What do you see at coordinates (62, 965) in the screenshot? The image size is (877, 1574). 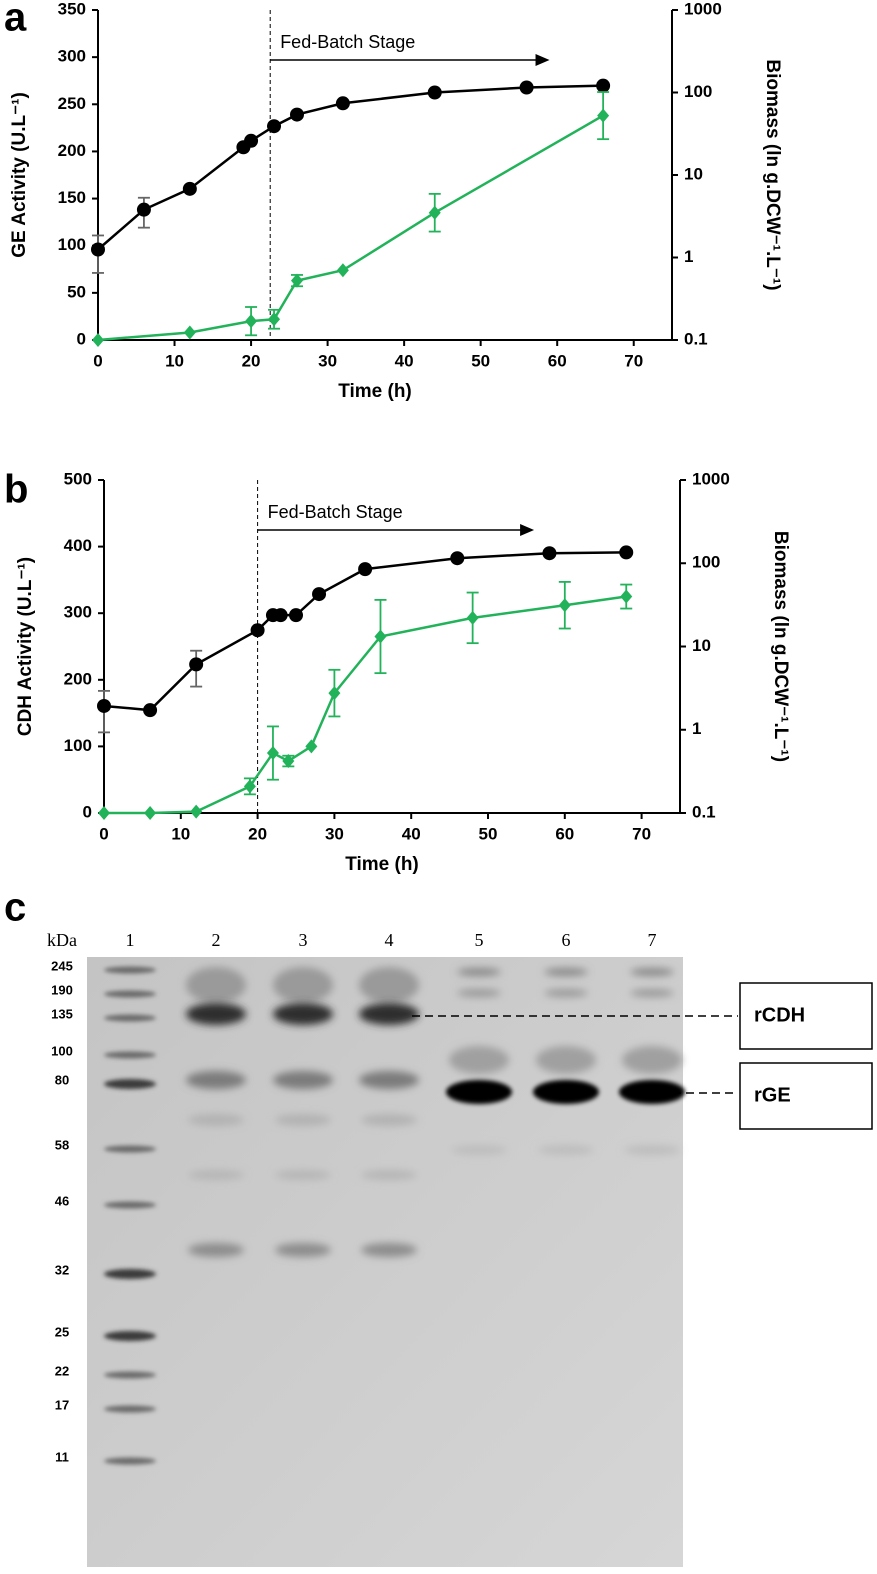 I see `marker-label: 245` at bounding box center [62, 965].